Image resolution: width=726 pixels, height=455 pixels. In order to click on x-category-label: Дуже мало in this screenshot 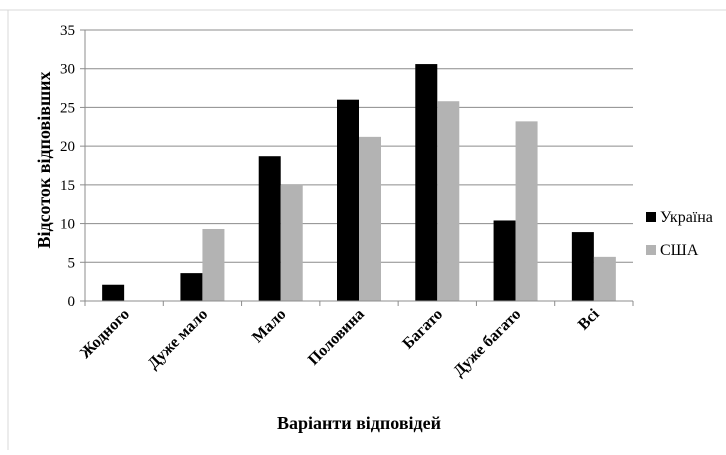, I will do `click(178, 339)`.